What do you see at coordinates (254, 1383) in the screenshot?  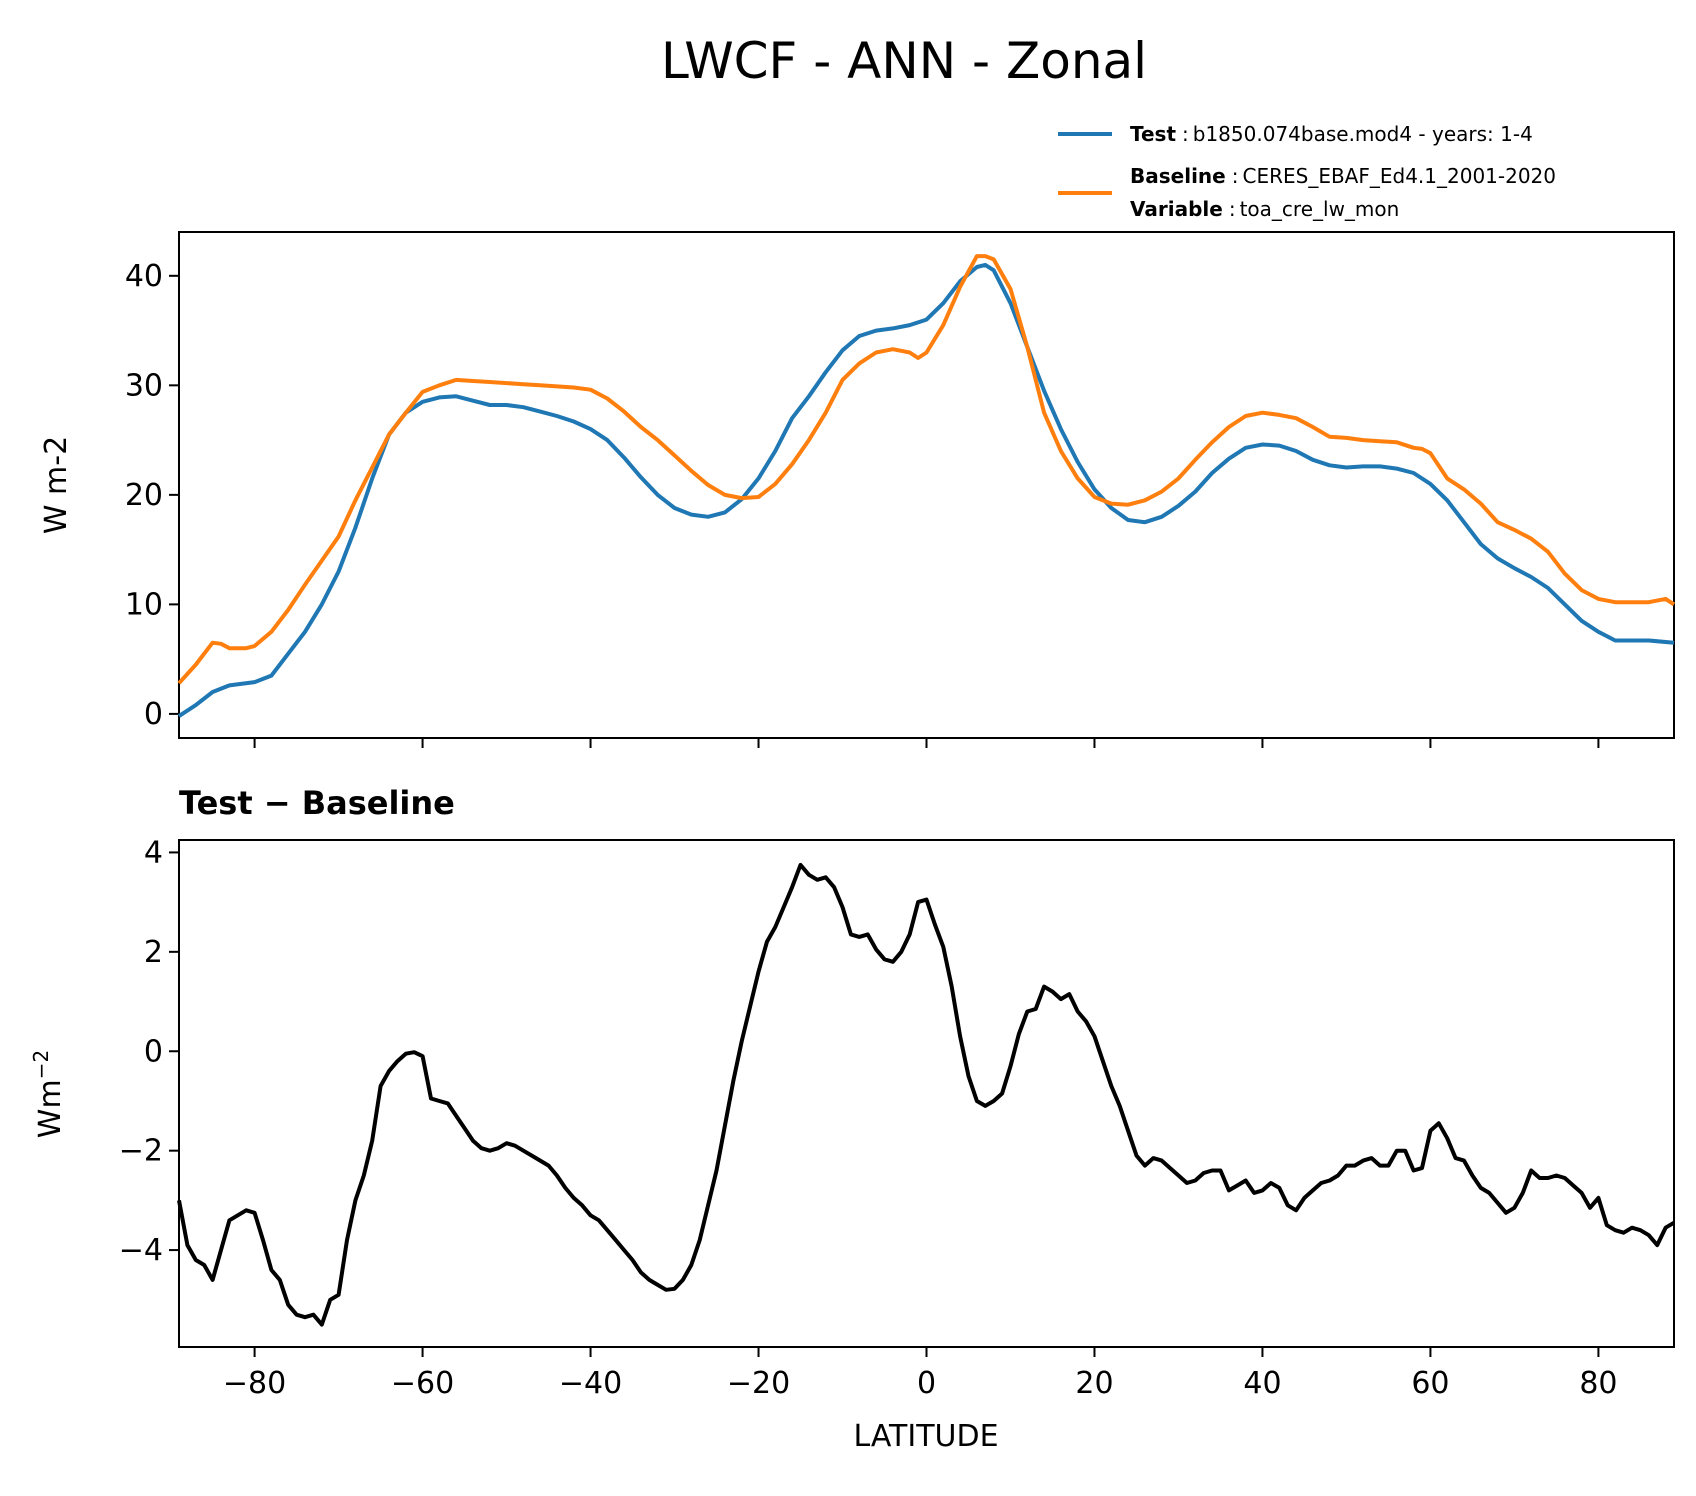 I see `bottom-x-tick-label: −80` at bounding box center [254, 1383].